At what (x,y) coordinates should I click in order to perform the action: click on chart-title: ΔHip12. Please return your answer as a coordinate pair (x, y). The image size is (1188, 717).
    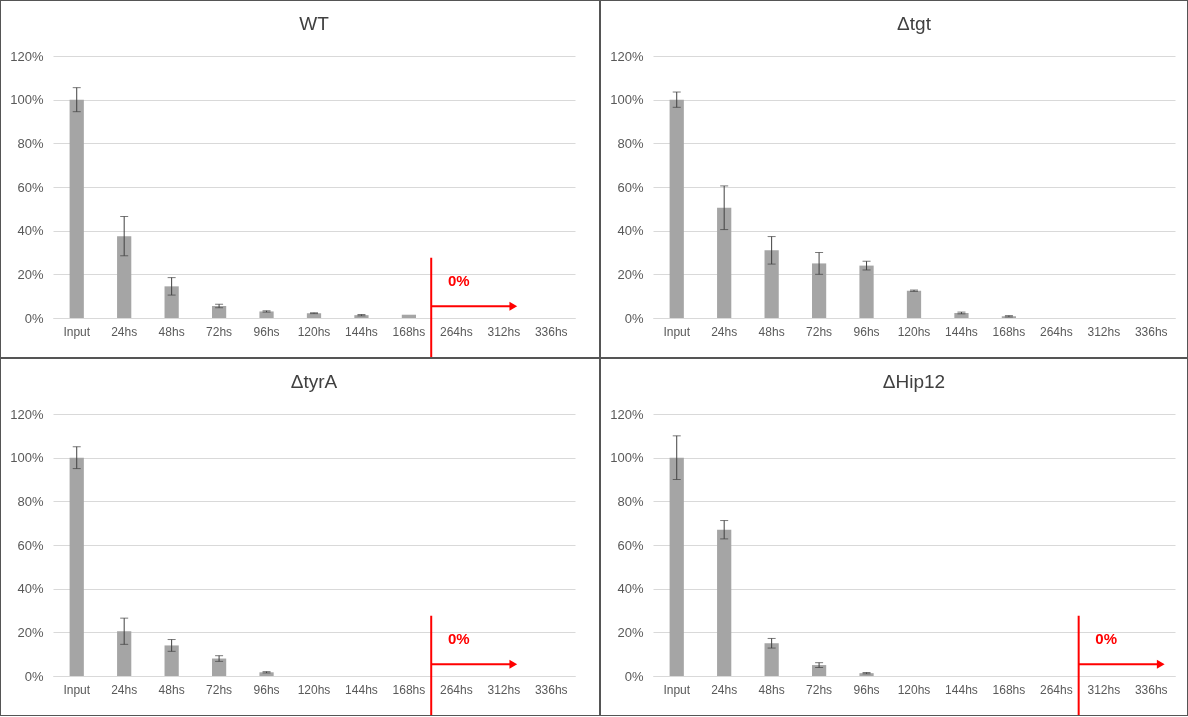
    Looking at the image, I should click on (914, 381).